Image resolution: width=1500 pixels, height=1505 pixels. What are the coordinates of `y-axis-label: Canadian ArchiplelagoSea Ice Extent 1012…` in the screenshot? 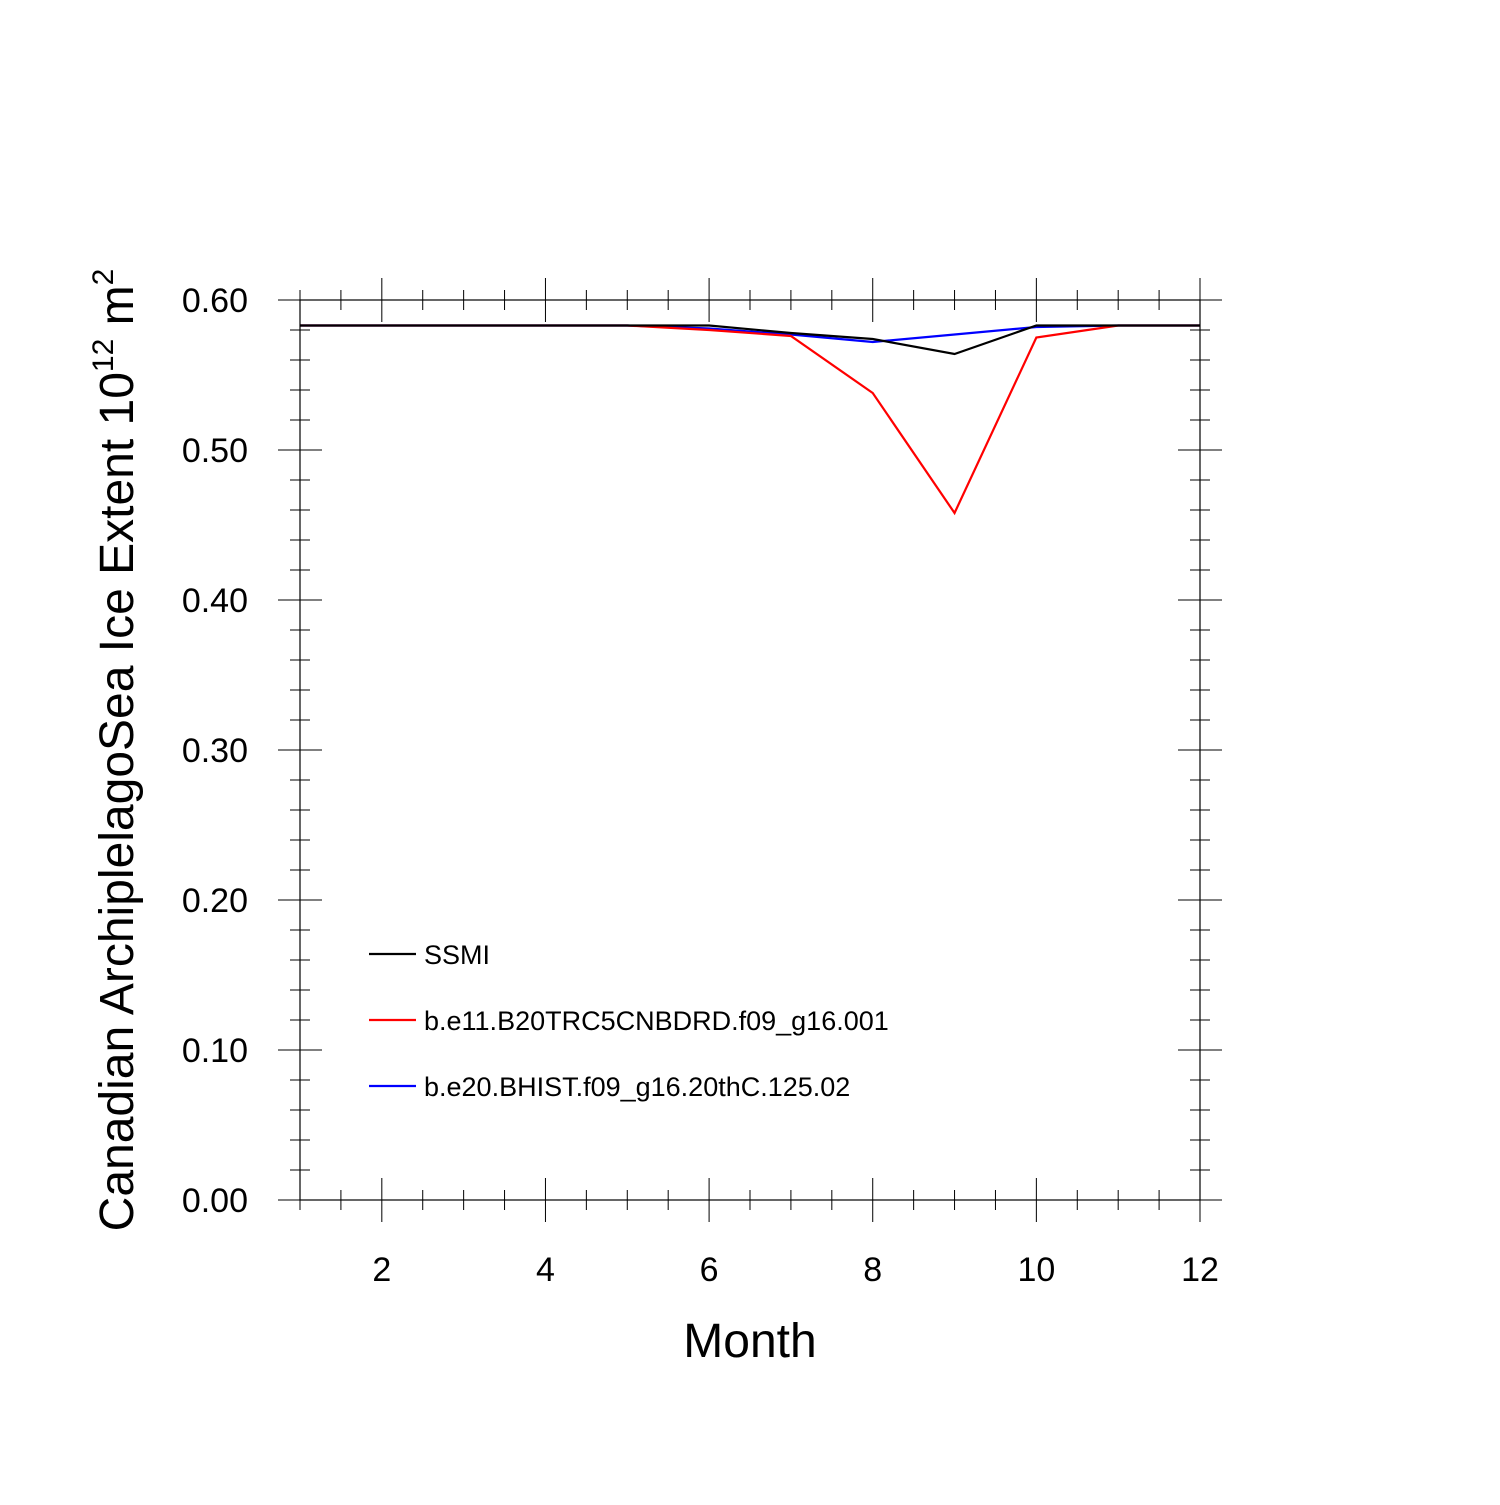 It's located at (115, 750).